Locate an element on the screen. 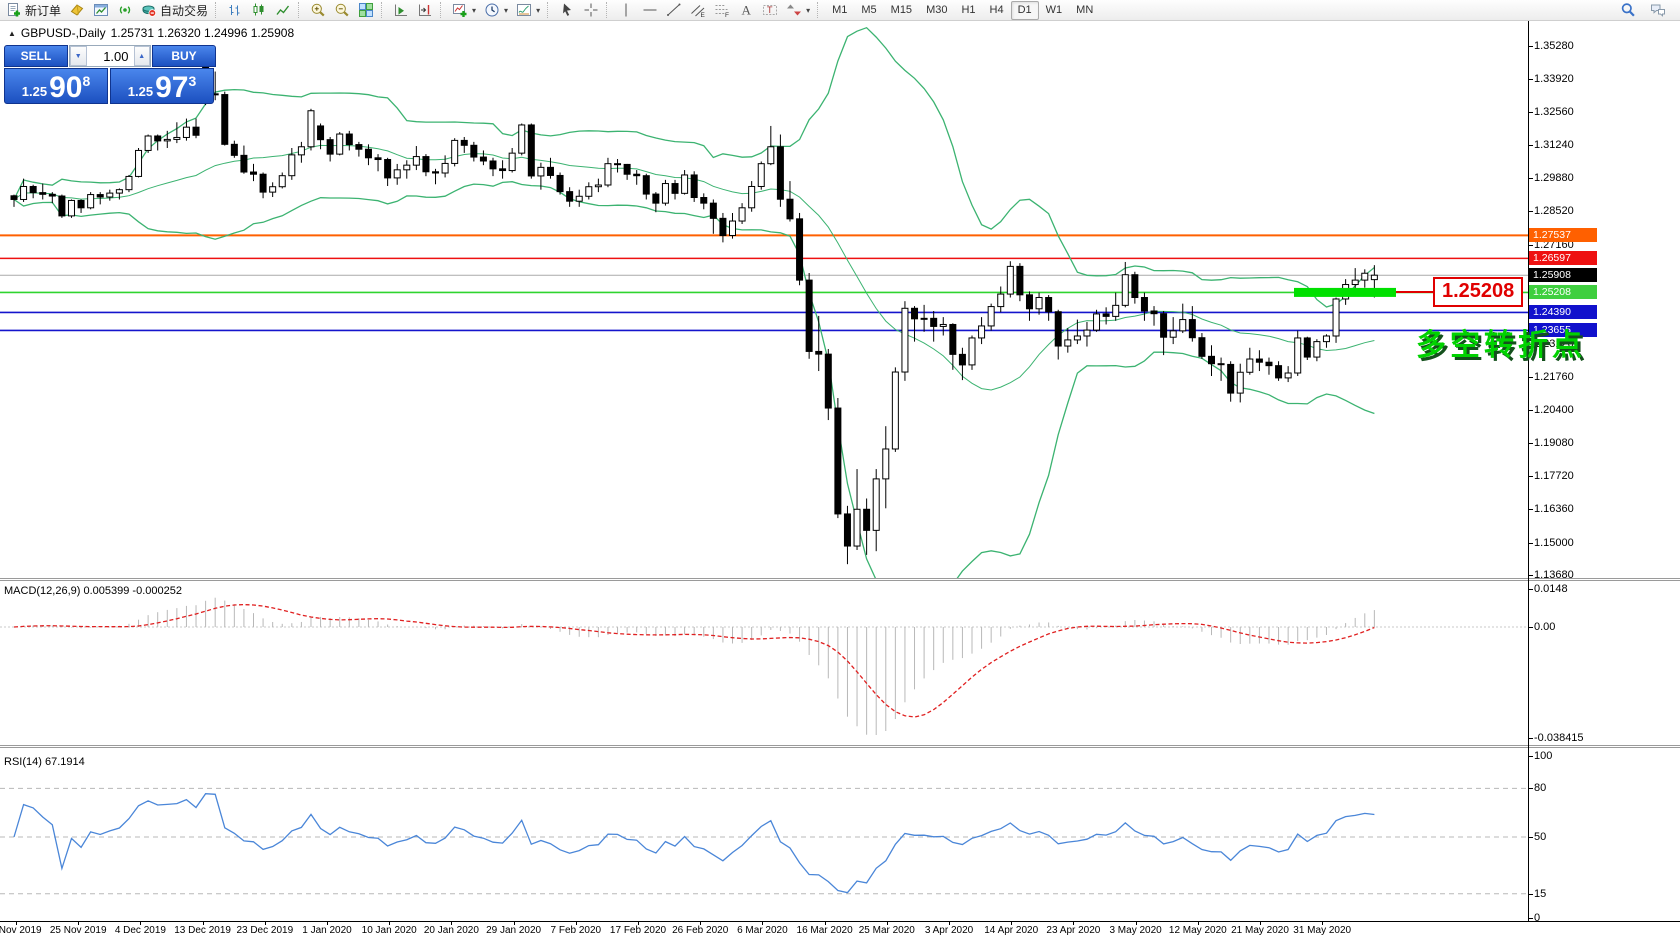 The width and height of the screenshot is (1680, 942). rsi-tick-label: 0 is located at coordinates (1537, 918).